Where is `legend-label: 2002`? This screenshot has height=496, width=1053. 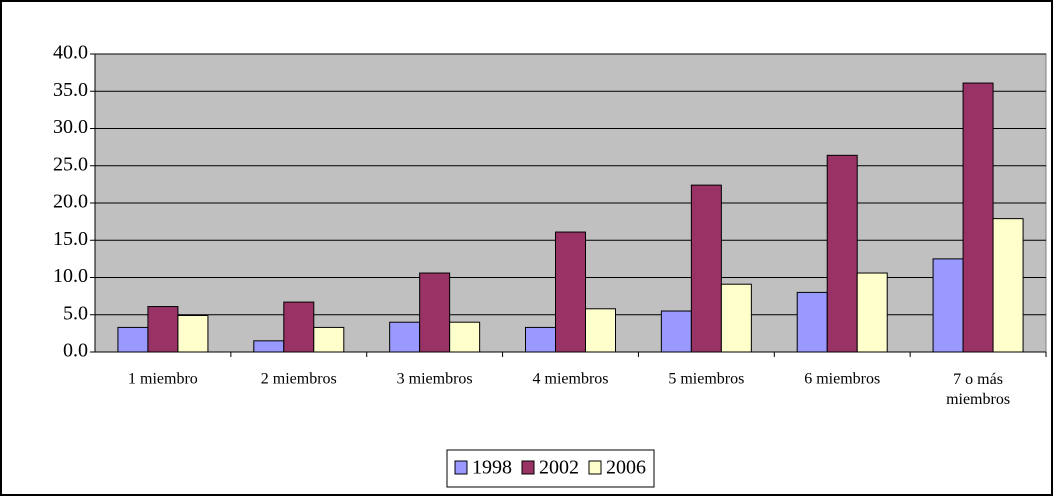 legend-label: 2002 is located at coordinates (559, 468).